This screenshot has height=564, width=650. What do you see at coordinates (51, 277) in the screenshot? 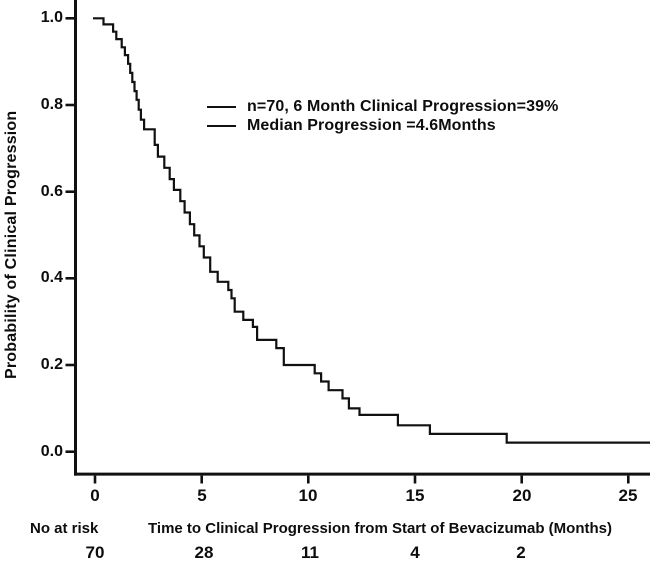
I see `y-tick-label: 0.4` at bounding box center [51, 277].